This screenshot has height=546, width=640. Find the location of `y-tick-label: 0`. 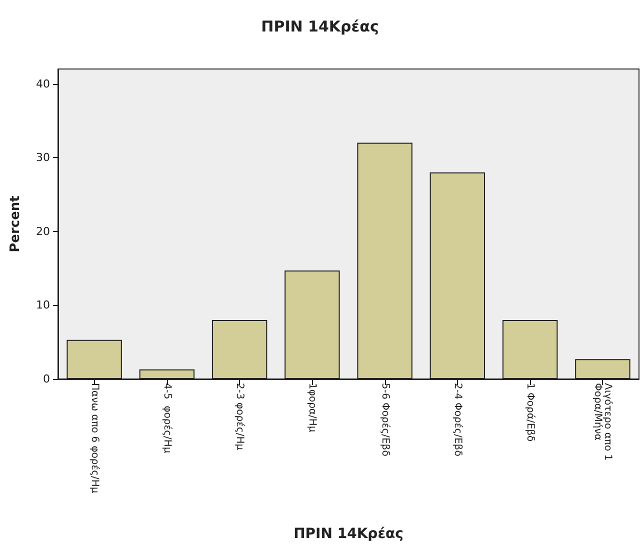

y-tick-label: 0 is located at coordinates (46, 379).